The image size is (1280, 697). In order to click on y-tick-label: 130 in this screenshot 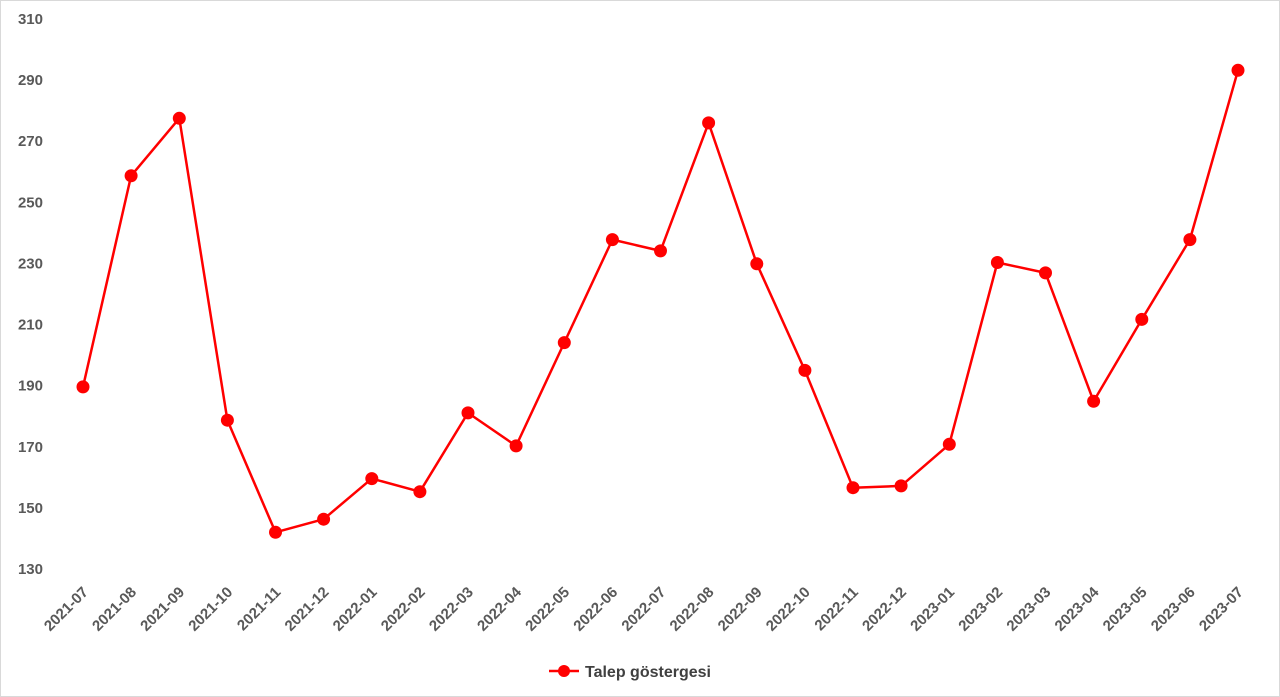, I will do `click(30, 569)`.